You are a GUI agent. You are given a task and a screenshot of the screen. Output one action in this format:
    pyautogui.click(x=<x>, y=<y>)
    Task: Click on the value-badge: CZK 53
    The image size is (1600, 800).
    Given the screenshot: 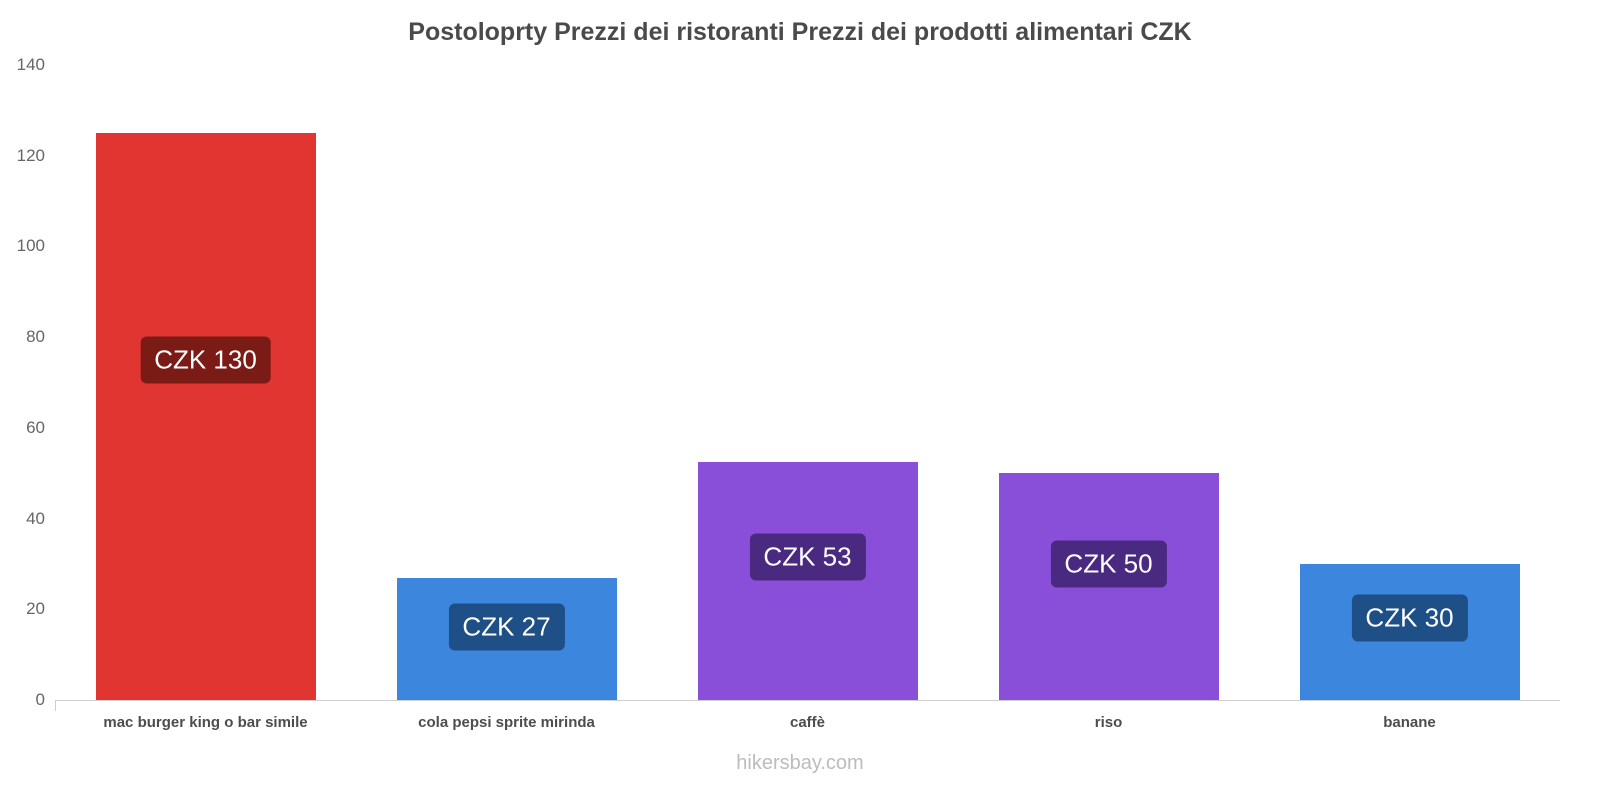 What is the action you would take?
    pyautogui.click(x=807, y=557)
    